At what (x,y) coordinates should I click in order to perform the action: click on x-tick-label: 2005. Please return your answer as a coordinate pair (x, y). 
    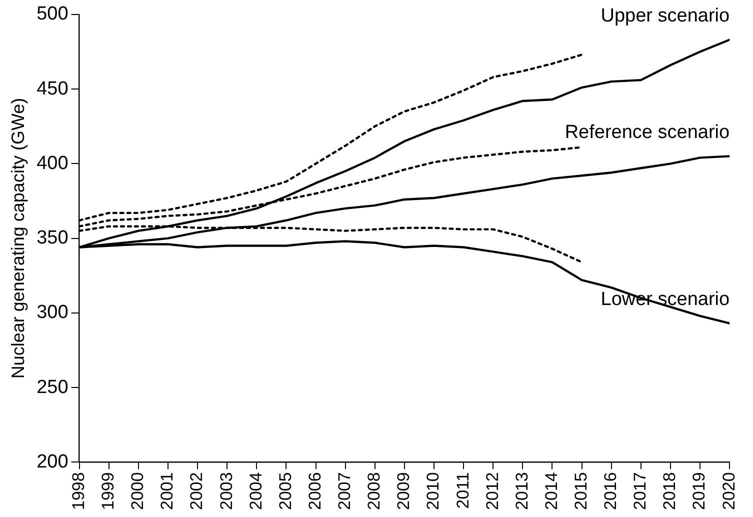
    Looking at the image, I should click on (285, 491).